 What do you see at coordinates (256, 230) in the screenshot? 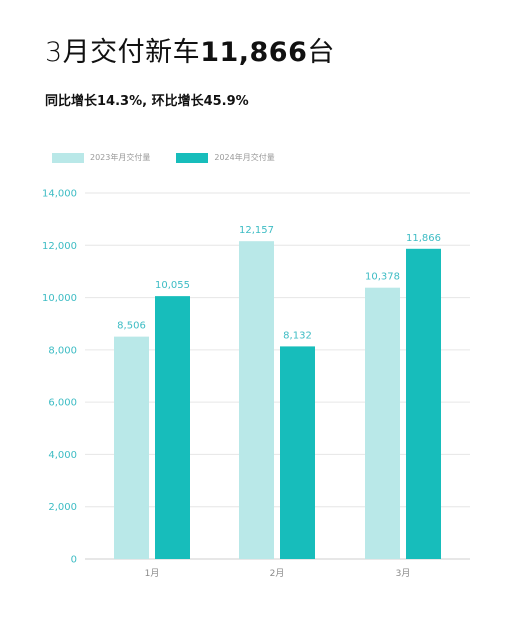
I see `data-label: 12,157` at bounding box center [256, 230].